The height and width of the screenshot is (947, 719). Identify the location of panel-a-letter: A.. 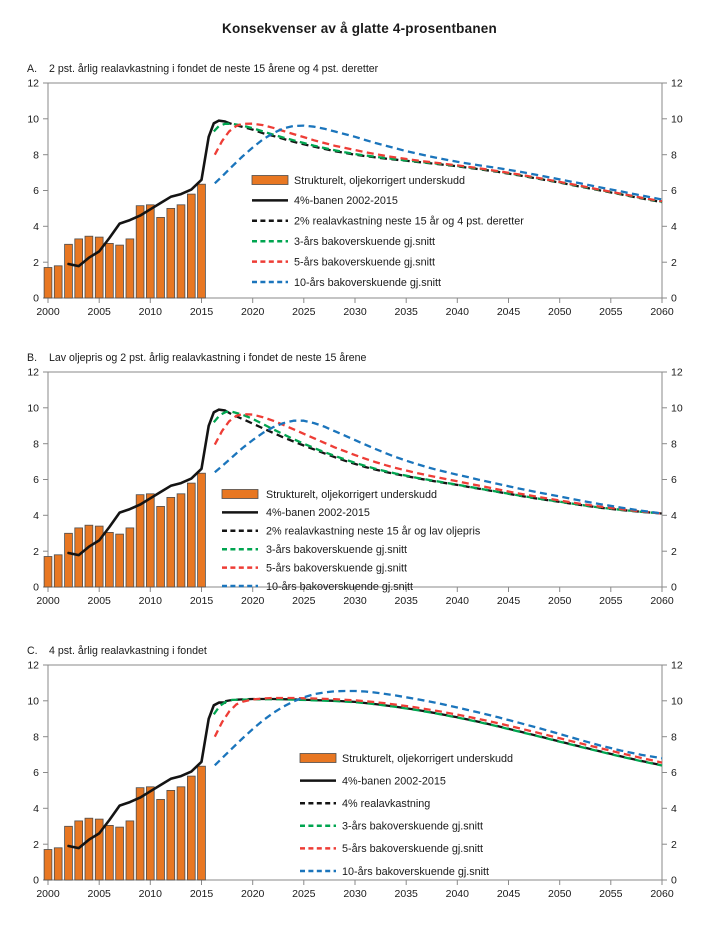
(32, 69).